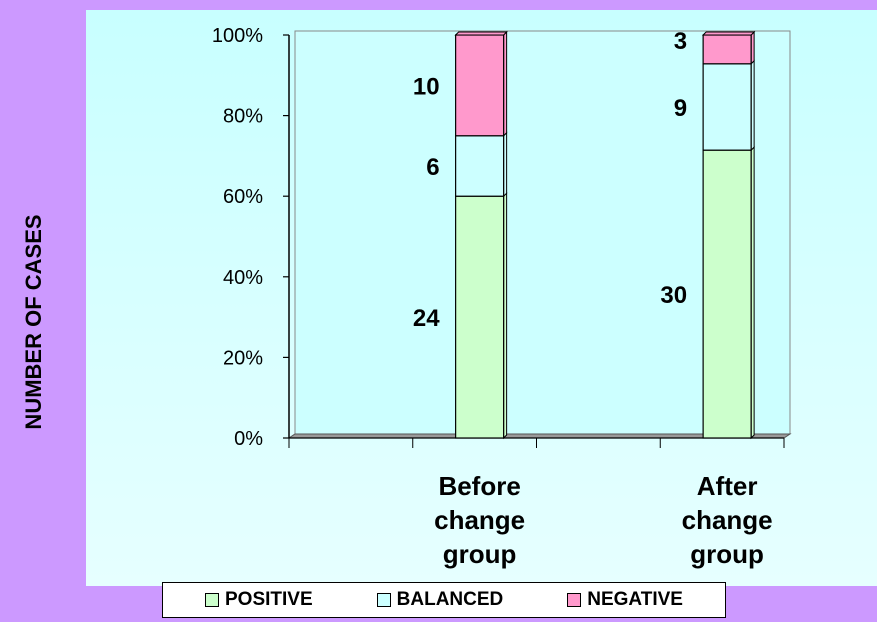  Describe the element at coordinates (243, 197) in the screenshot. I see `y-tick-label: 60%` at that location.